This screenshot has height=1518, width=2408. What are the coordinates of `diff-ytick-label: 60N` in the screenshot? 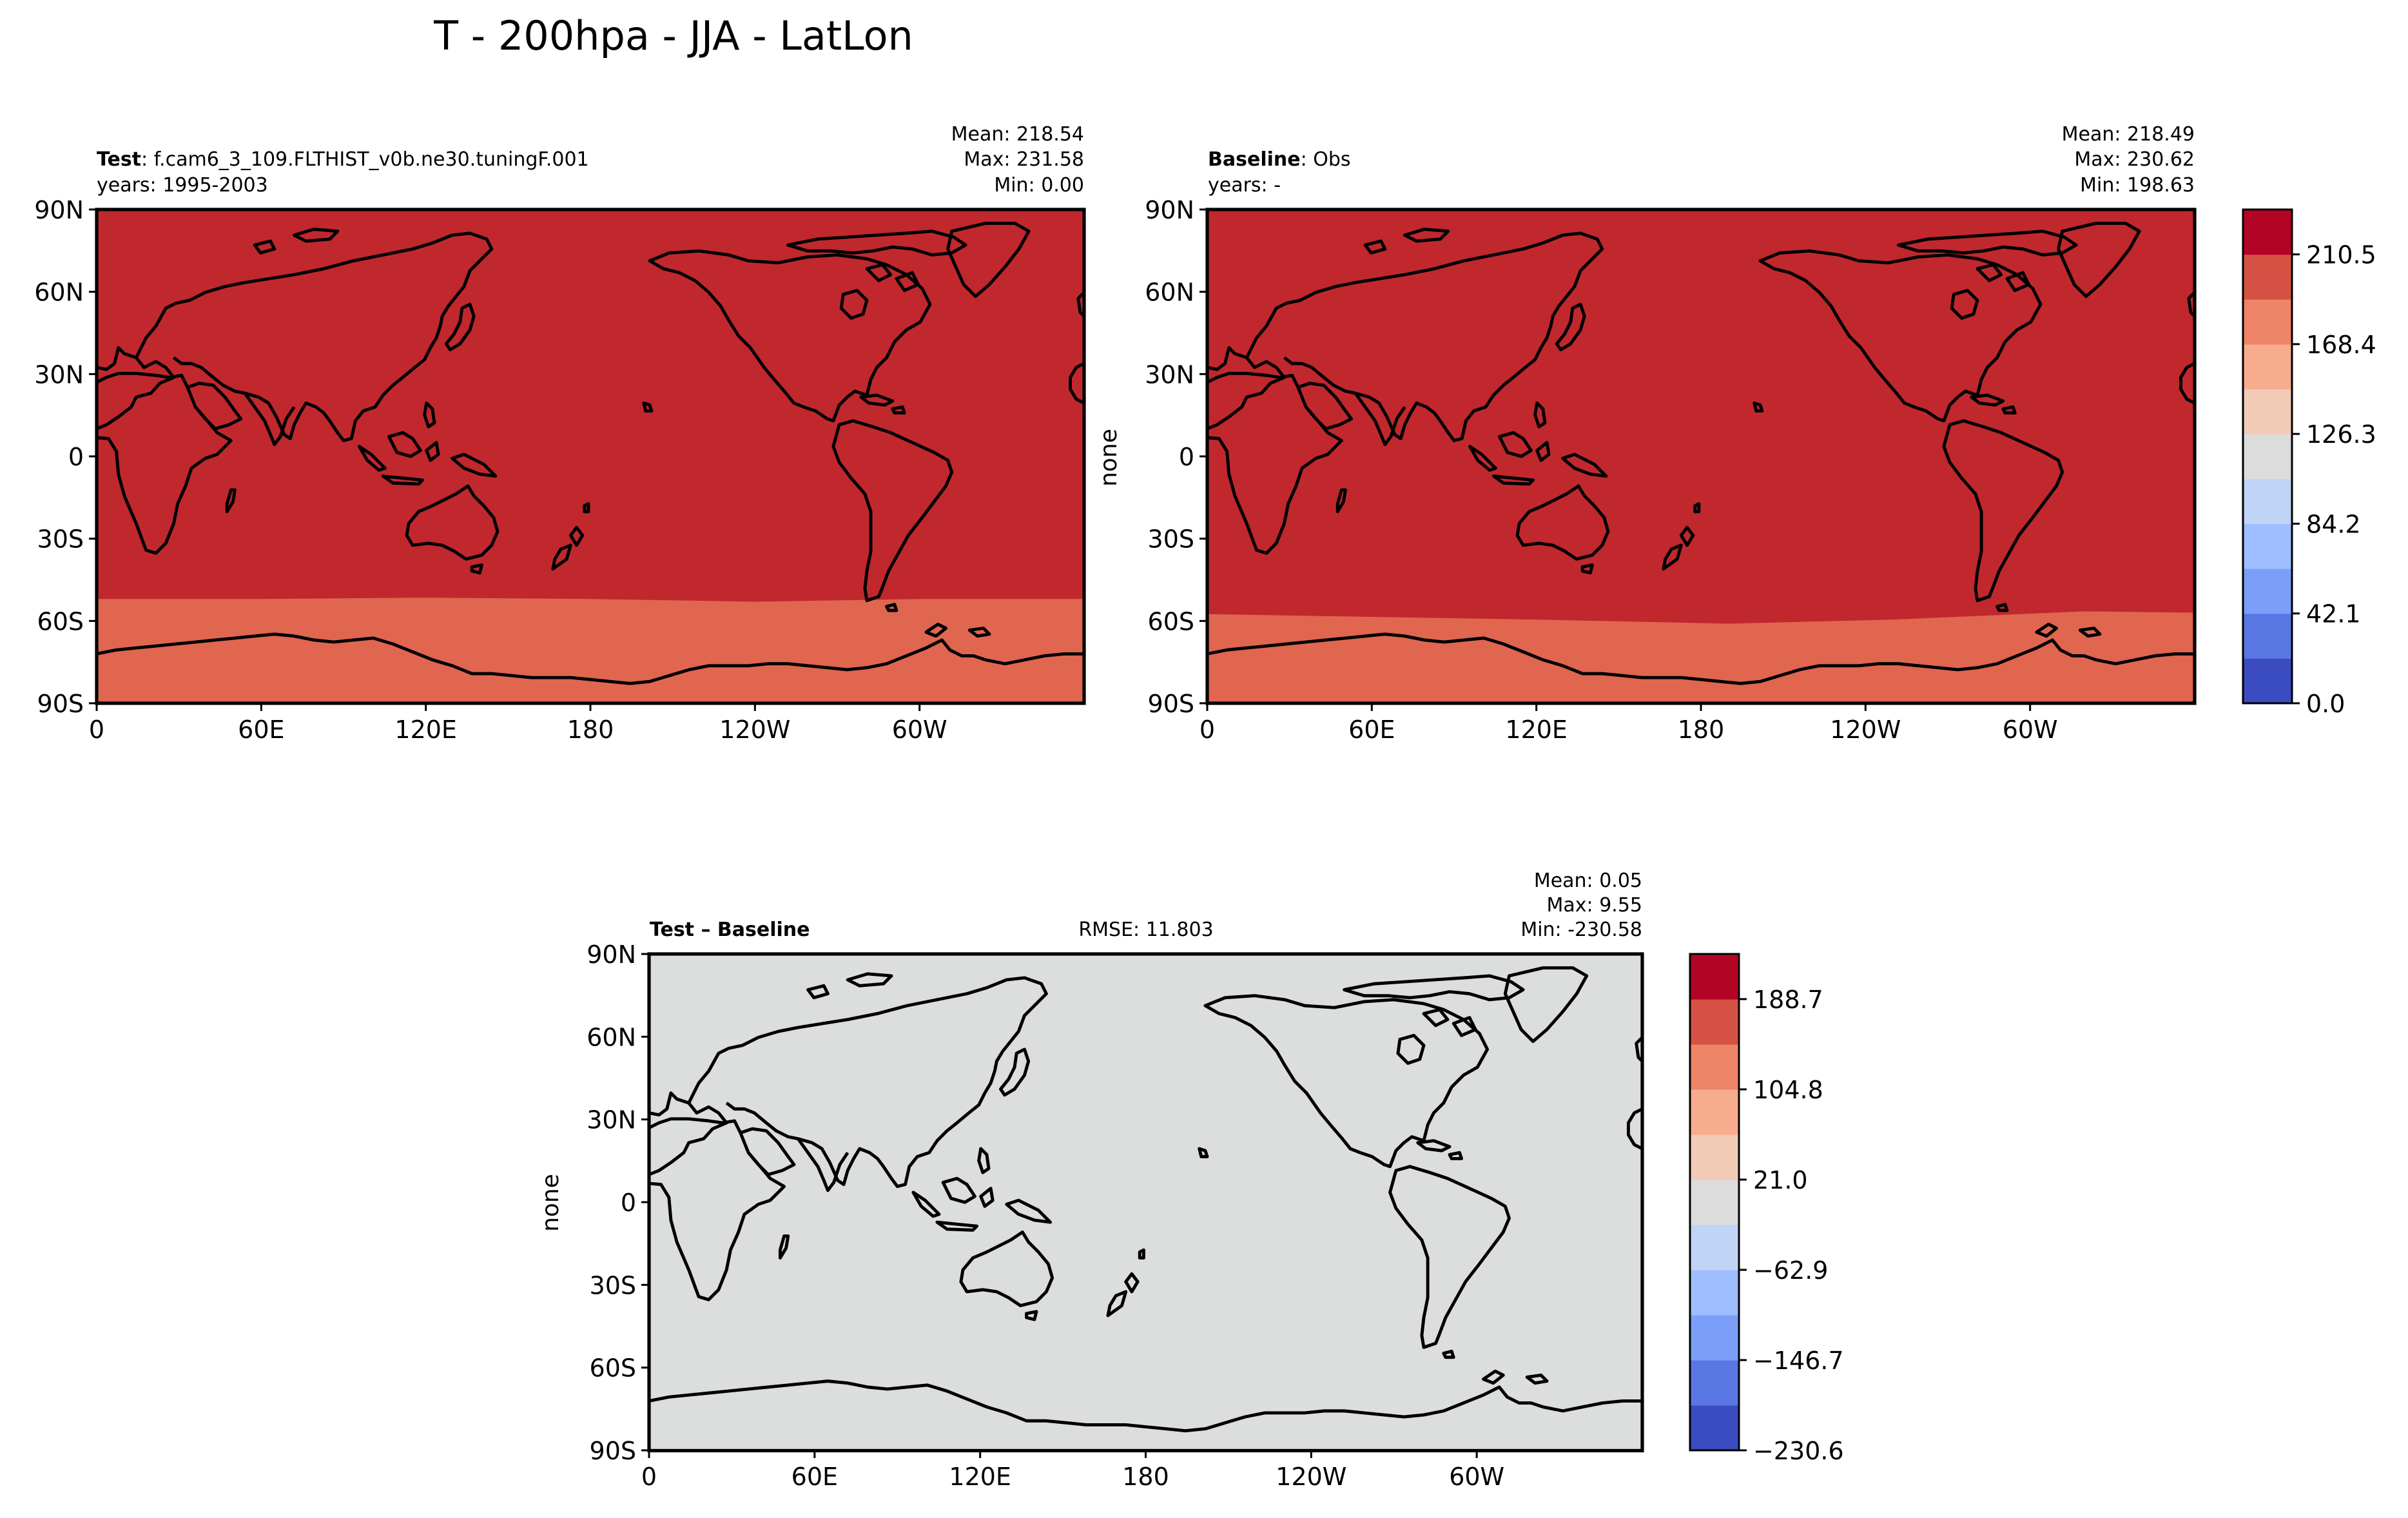 It's located at (611, 1037).